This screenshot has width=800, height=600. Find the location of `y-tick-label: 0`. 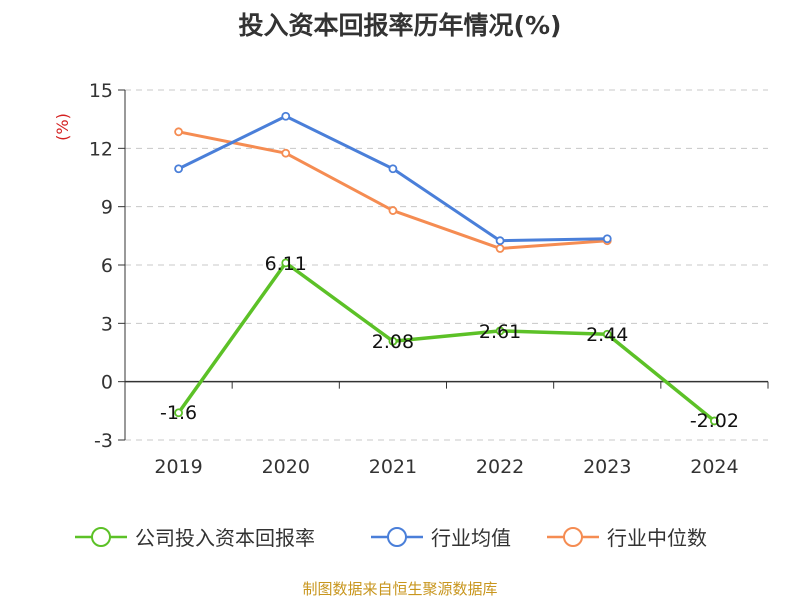

y-tick-label: 0 is located at coordinates (107, 383).